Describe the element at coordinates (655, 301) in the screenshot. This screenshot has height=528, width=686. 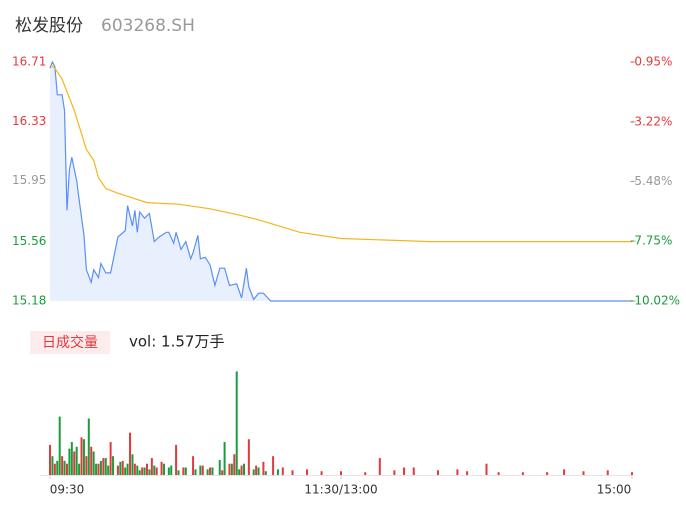
I see `y2-tick-label: -10.02%` at that location.